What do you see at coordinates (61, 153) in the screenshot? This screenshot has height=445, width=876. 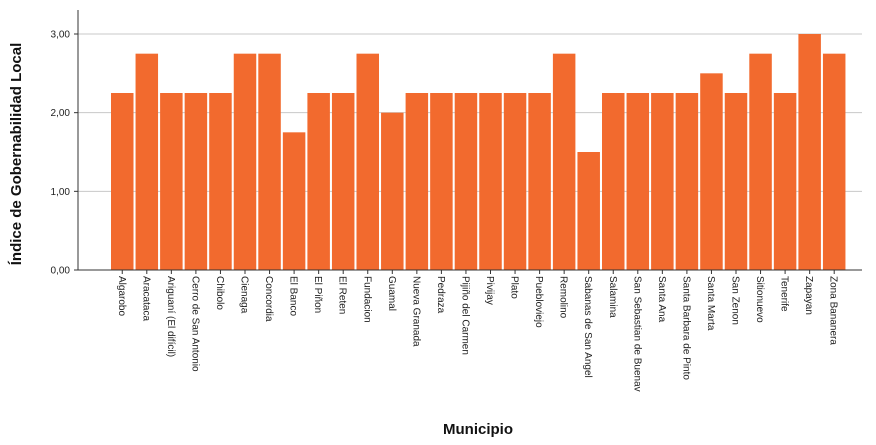 I see `y-tick-labels: 0,00 1,00 2,00 3,00` at bounding box center [61, 153].